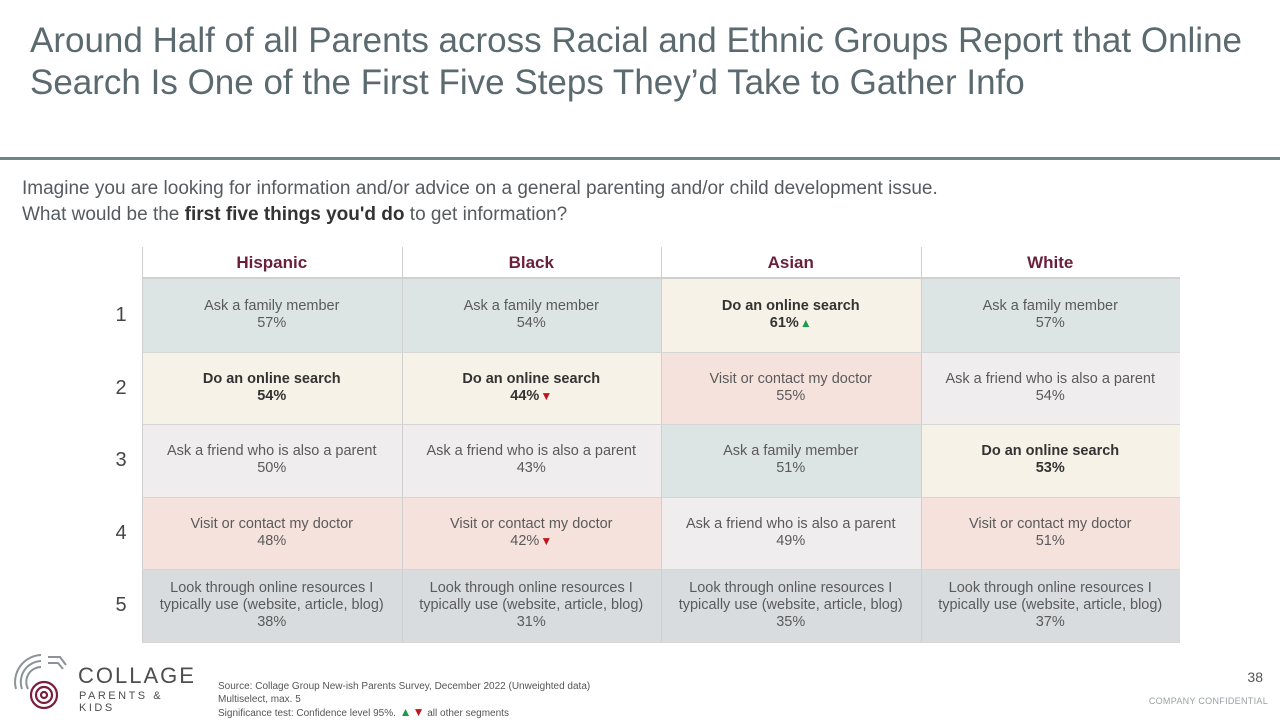  What do you see at coordinates (1208, 701) in the screenshot?
I see `confidential-label: COMPANY CONFIDENTIAL` at bounding box center [1208, 701].